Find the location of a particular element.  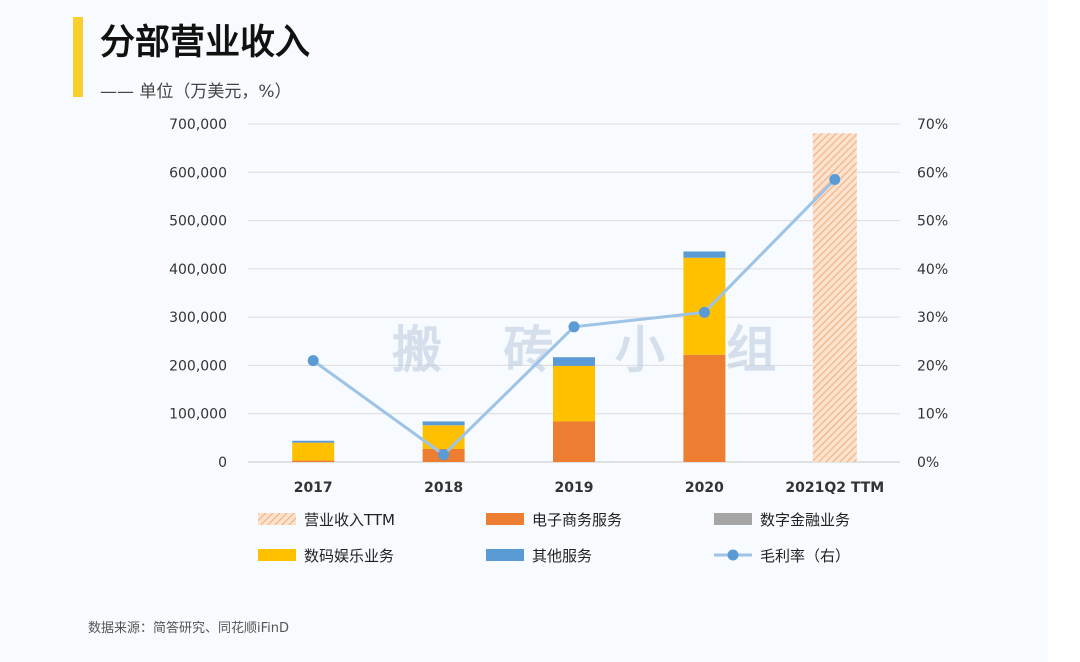

y-right-tick-label: 0% is located at coordinates (928, 463).